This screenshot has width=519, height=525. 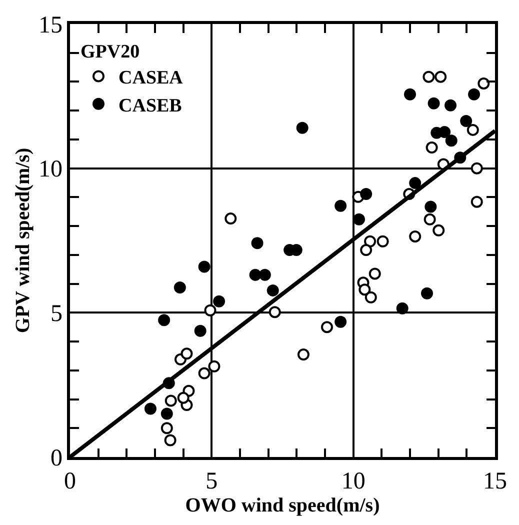 I want to click on y-tick-label: 10, so click(x=50, y=169).